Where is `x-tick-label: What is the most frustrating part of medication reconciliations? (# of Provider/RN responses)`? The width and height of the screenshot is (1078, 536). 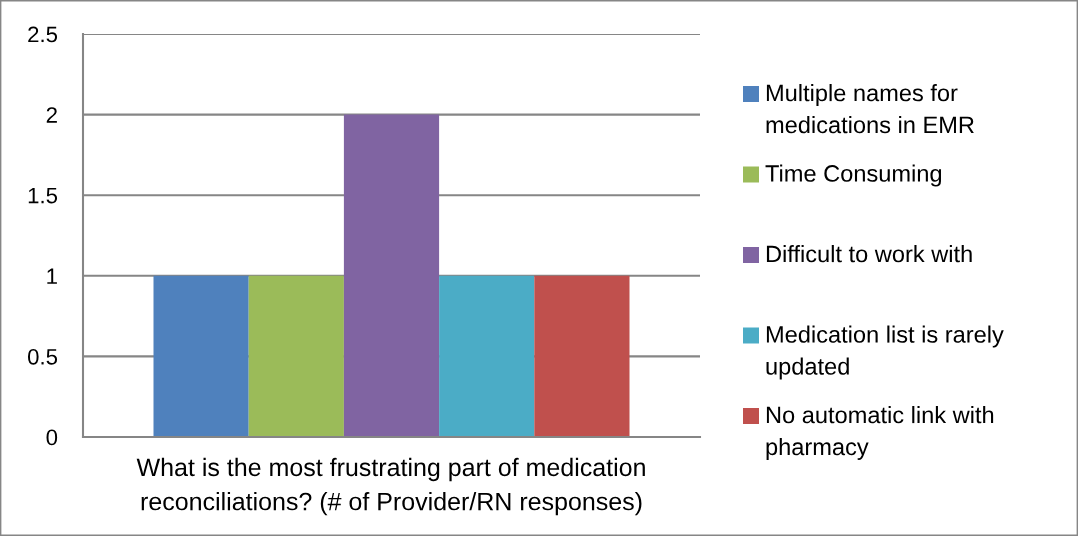 x-tick-label: What is the most frustrating part of medication reconciliations? (# of Provider/RN responses) is located at coordinates (390, 486).